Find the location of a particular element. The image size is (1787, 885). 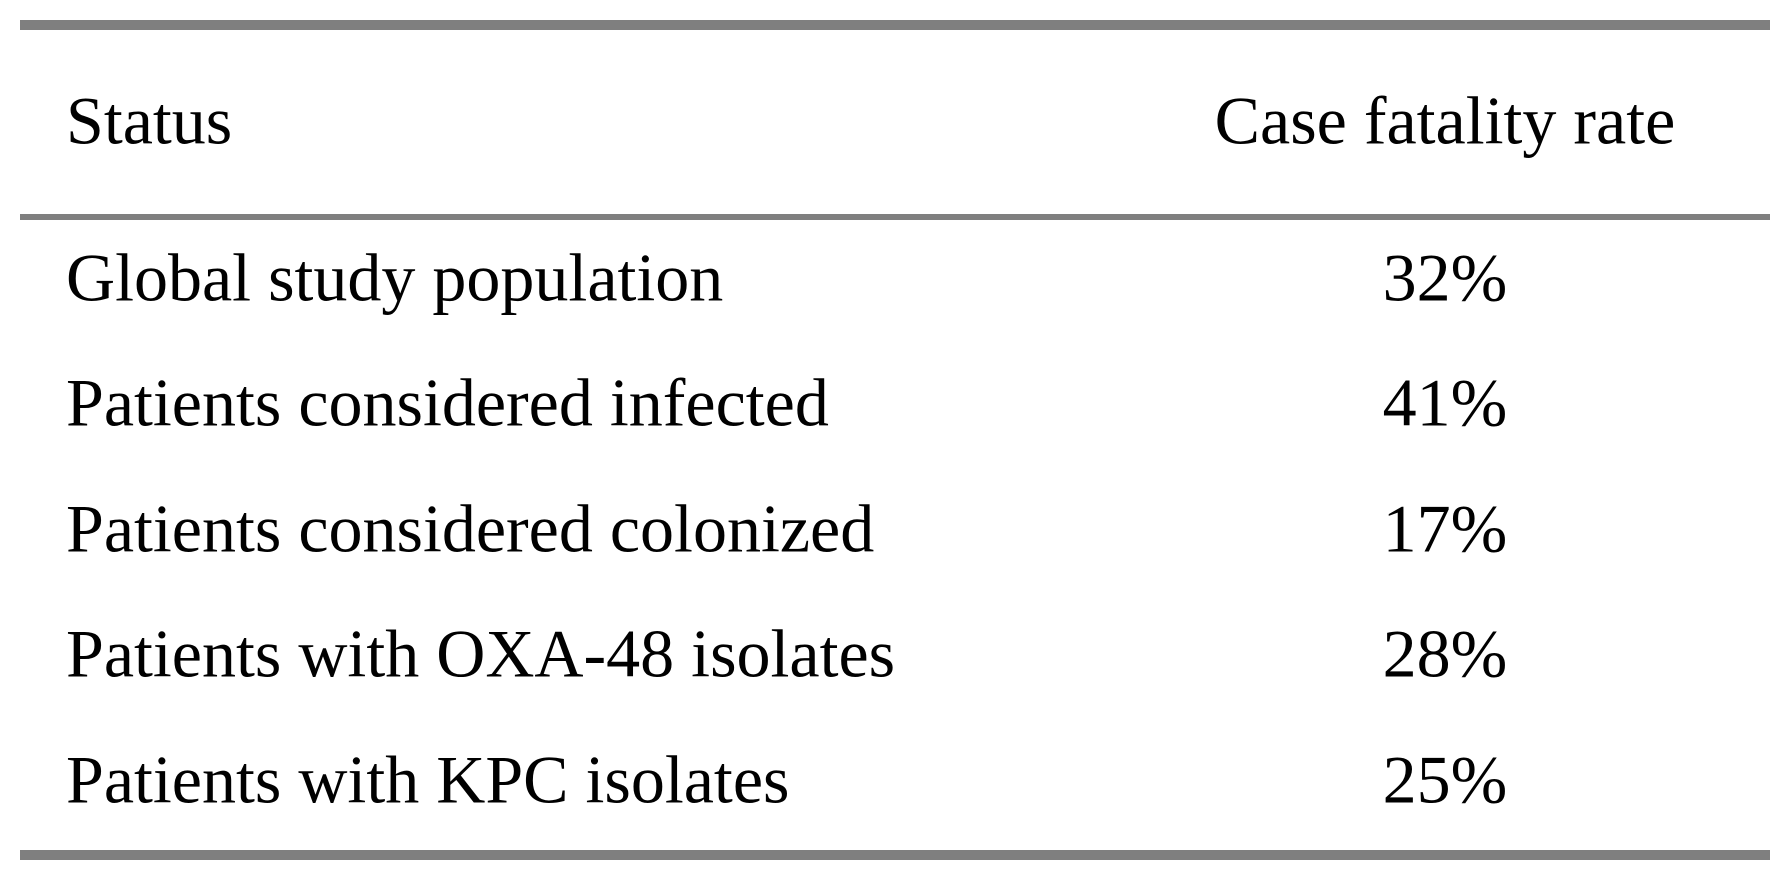

row-value: 25% is located at coordinates (1445, 780).